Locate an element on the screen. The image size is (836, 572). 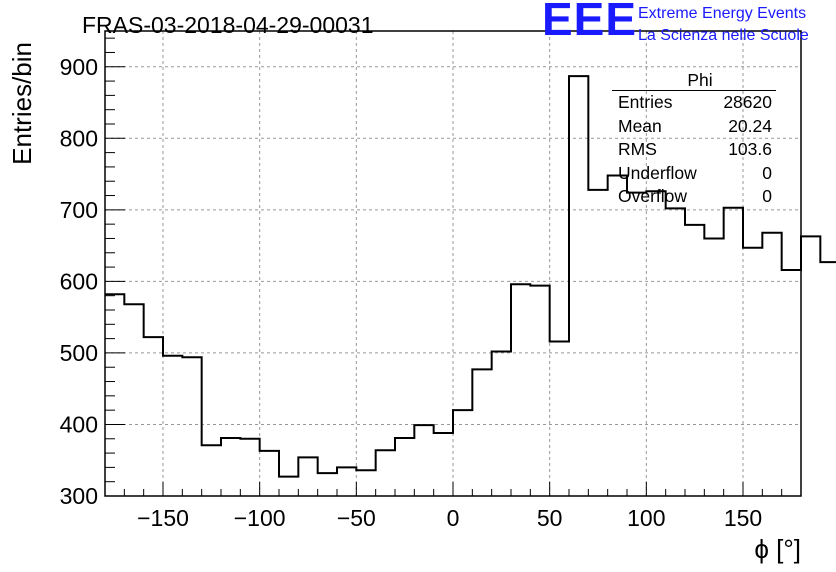
x-axis-label: ϕ [°] is located at coordinates (777, 549).